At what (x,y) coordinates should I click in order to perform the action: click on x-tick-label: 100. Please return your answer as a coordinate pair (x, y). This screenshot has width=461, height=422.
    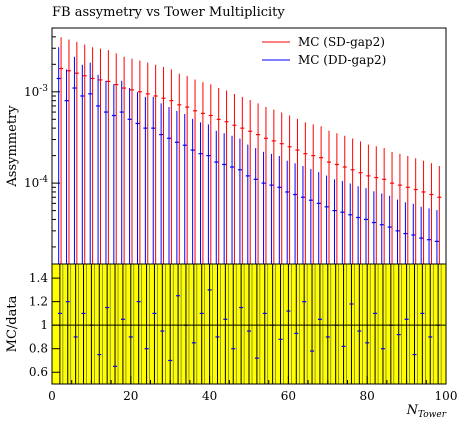
    Looking at the image, I should click on (446, 396).